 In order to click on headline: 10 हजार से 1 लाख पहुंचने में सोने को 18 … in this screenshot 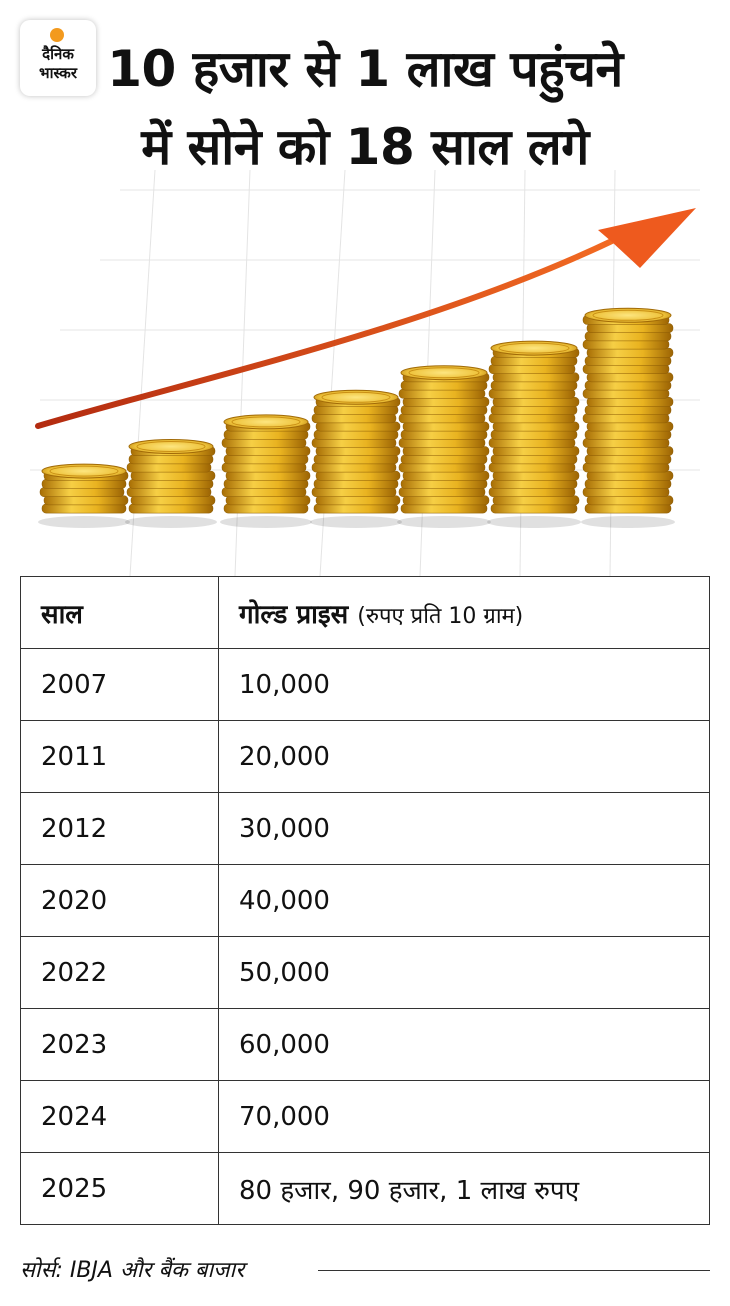, I will do `click(365, 108)`.